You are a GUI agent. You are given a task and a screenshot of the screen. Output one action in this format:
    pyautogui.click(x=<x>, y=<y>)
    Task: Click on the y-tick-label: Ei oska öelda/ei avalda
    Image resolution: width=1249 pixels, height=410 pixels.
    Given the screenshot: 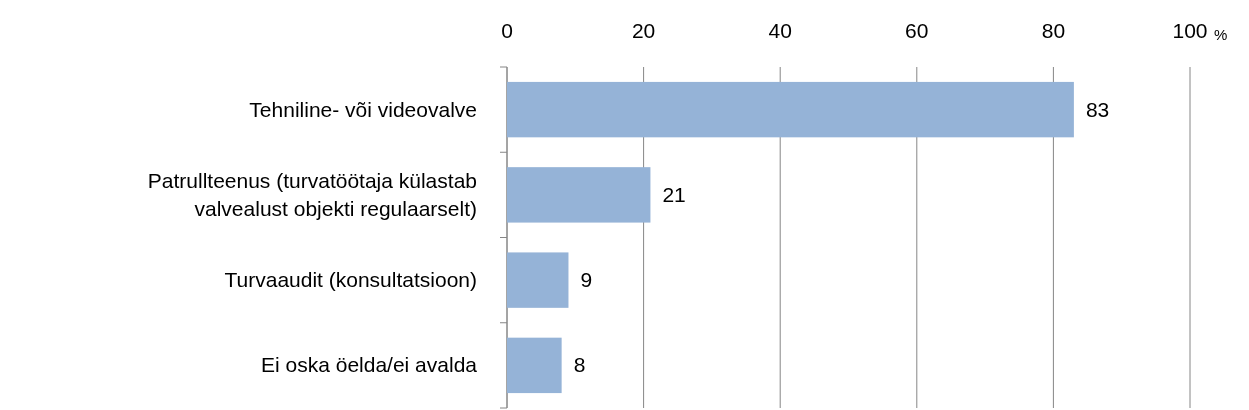 What is the action you would take?
    pyautogui.click(x=369, y=365)
    